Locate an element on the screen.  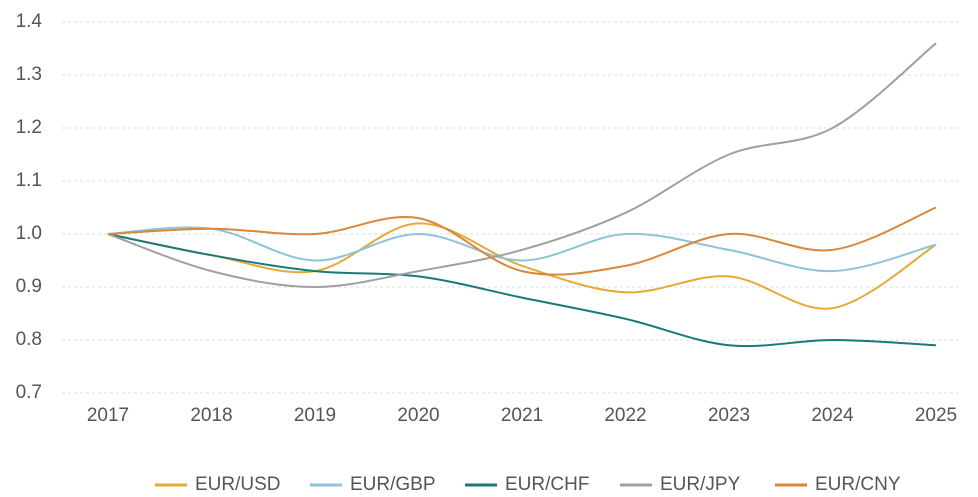
y-tick-label: 1.2 is located at coordinates (29, 127).